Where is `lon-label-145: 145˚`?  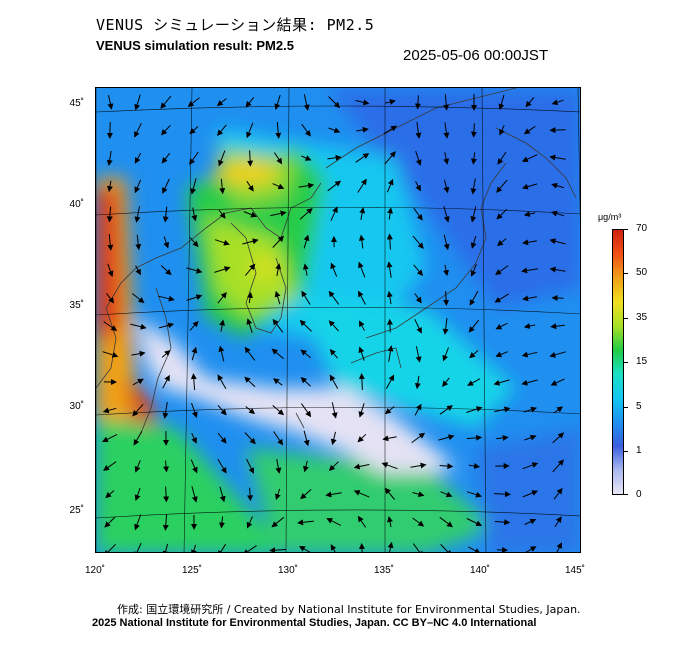
lon-label-145: 145˚ is located at coordinates (574, 570).